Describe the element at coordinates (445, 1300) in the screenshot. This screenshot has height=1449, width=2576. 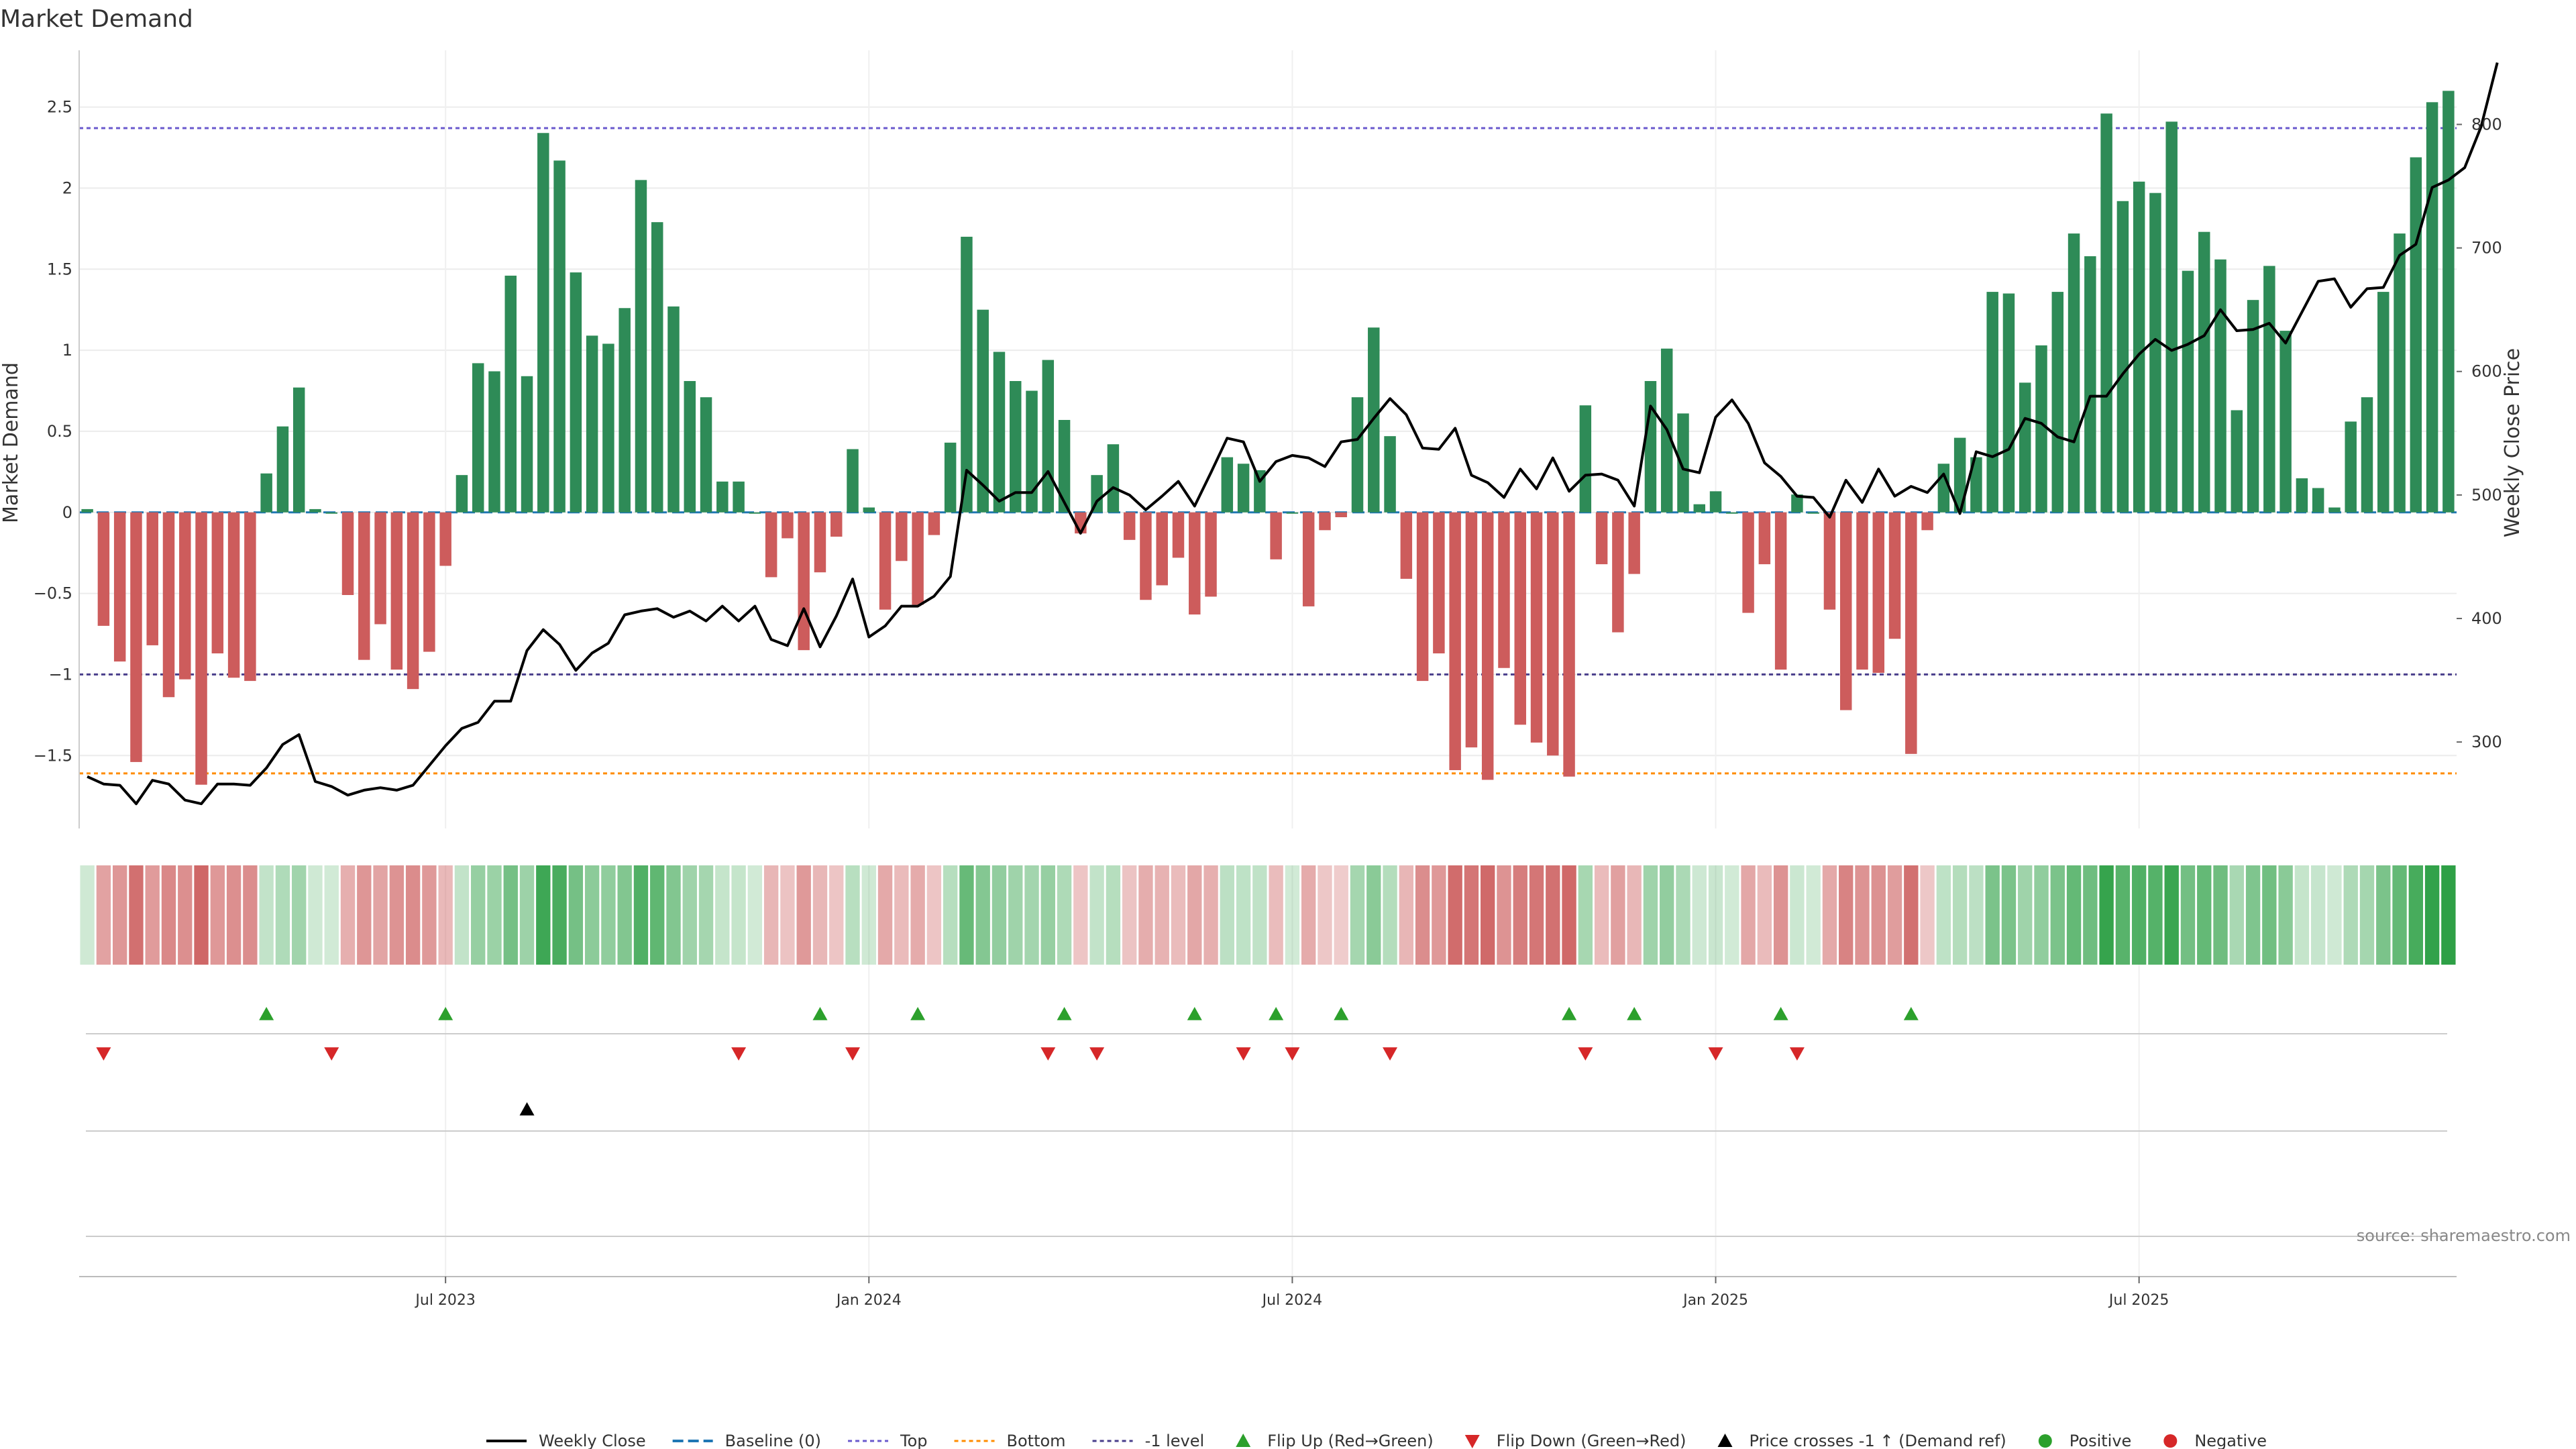
I see `x-tick-label: Jul 2023` at that location.